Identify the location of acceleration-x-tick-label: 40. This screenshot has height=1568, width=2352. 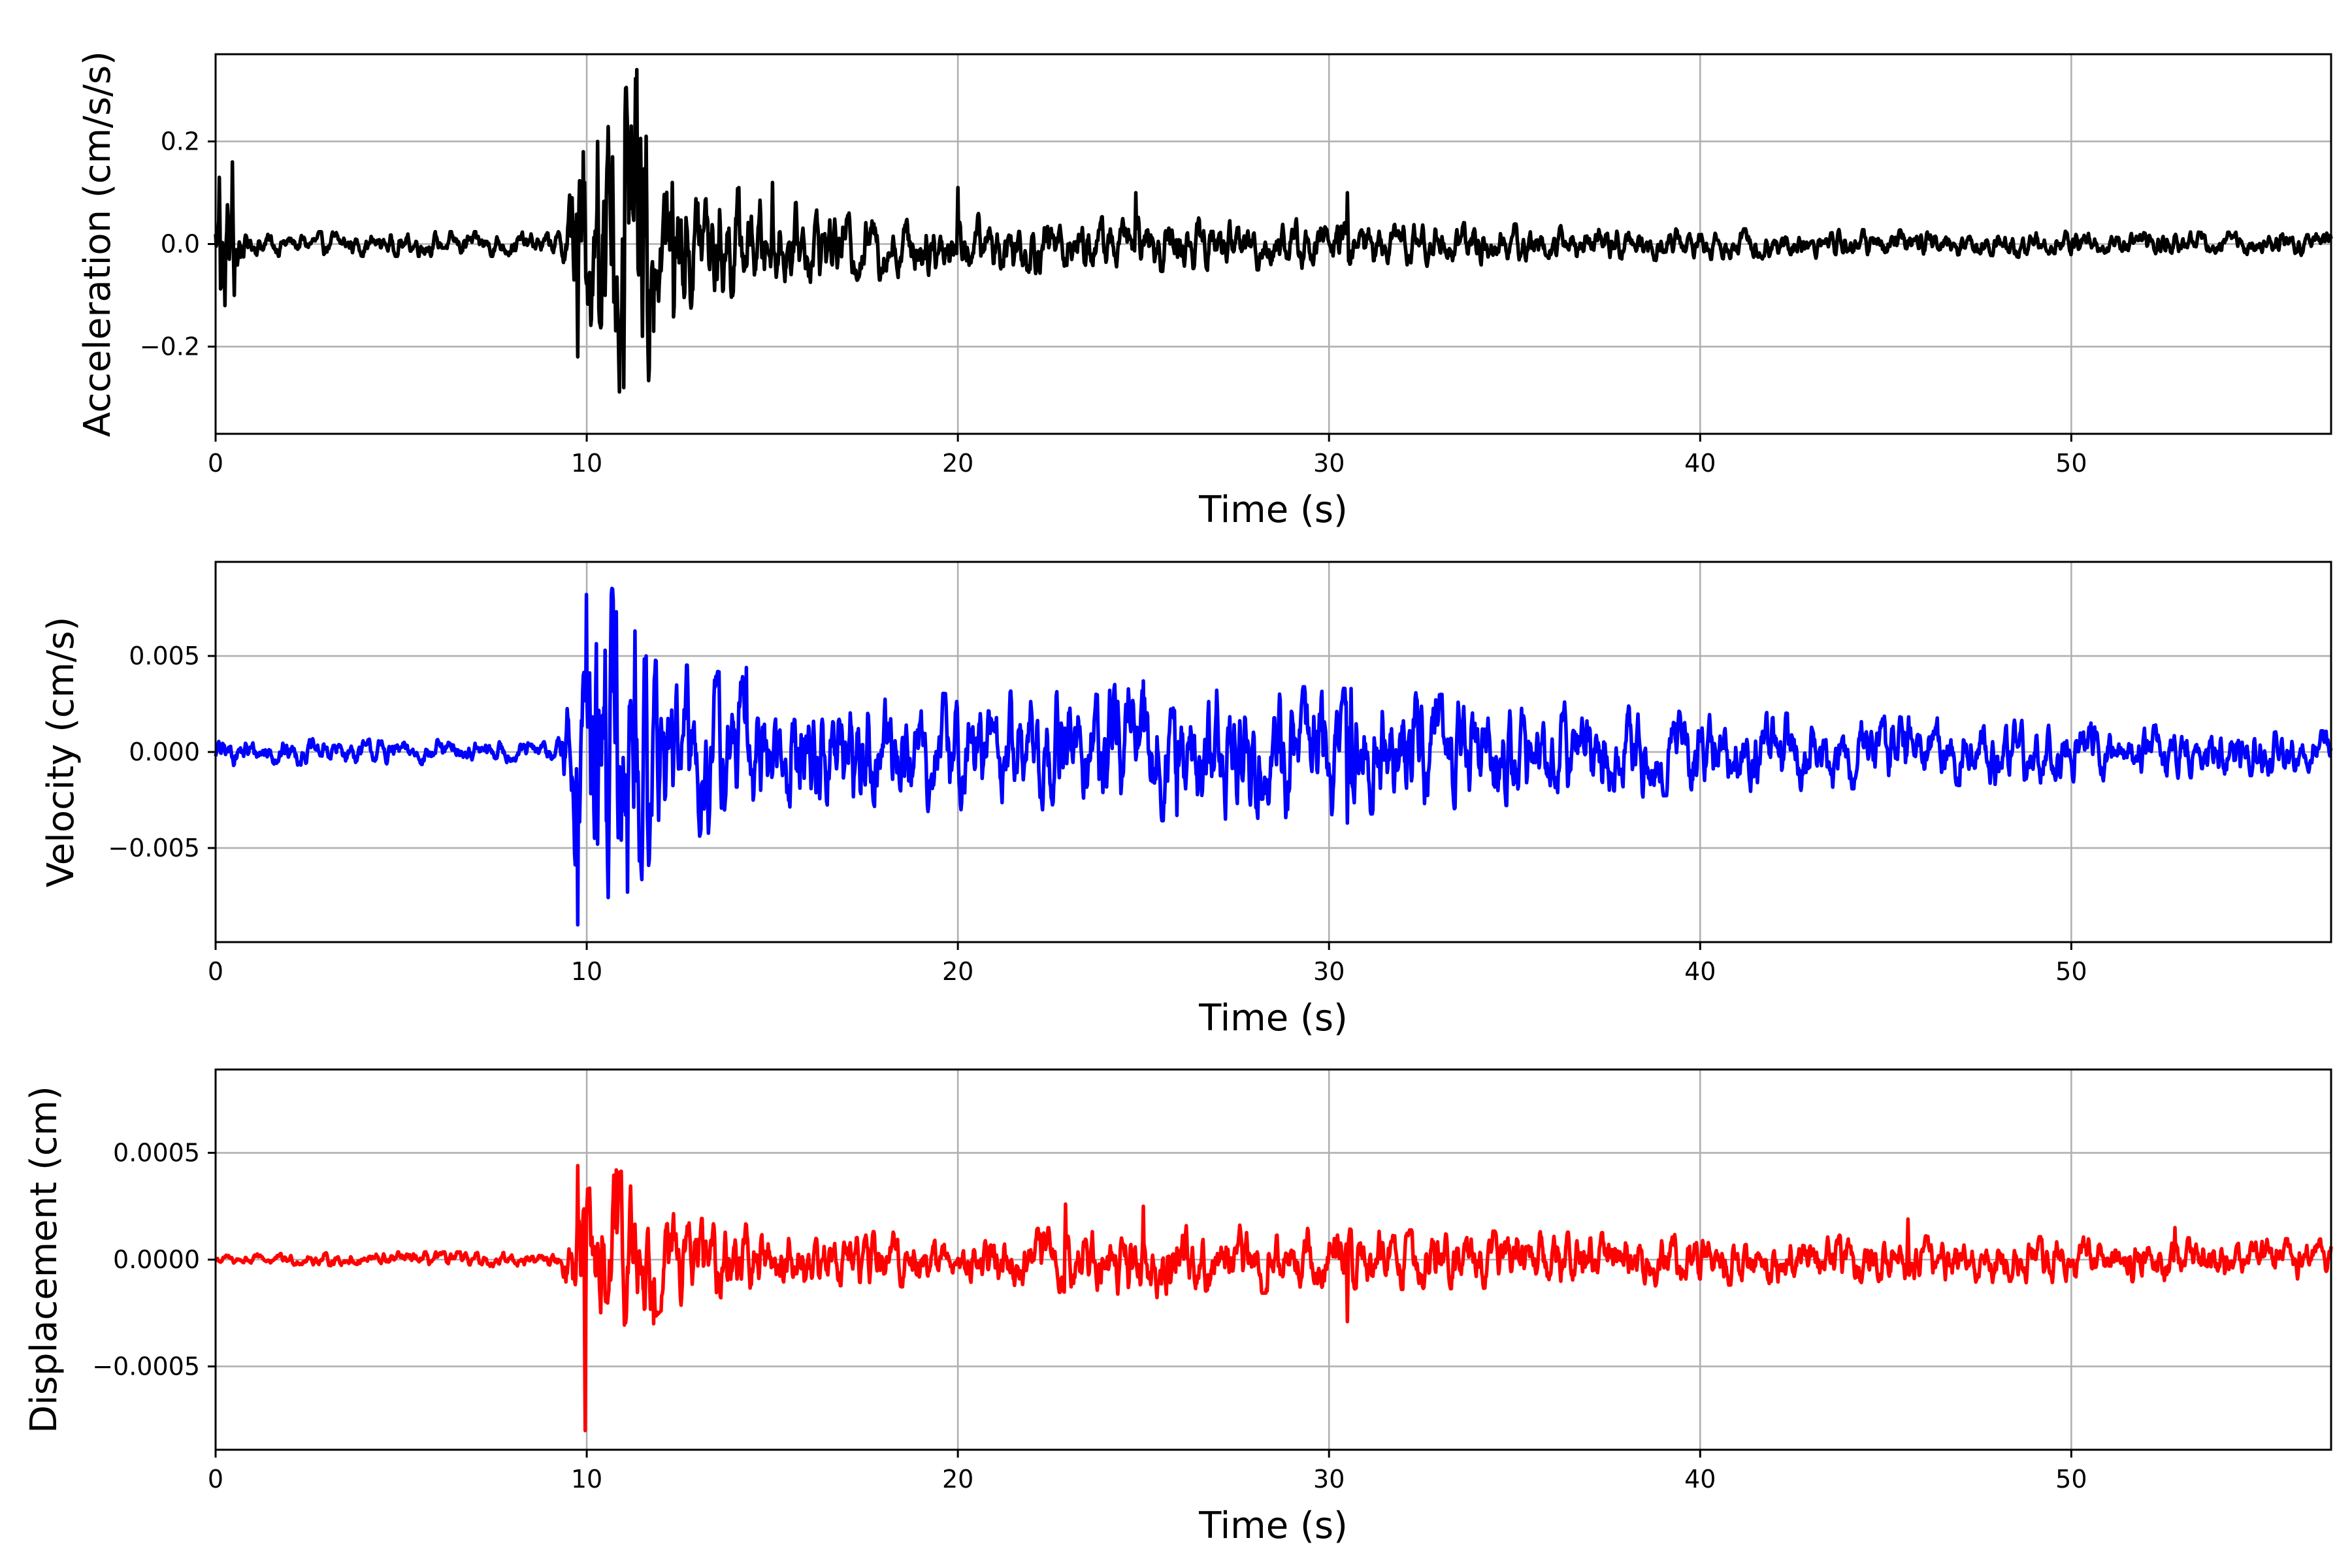
(1700, 463).